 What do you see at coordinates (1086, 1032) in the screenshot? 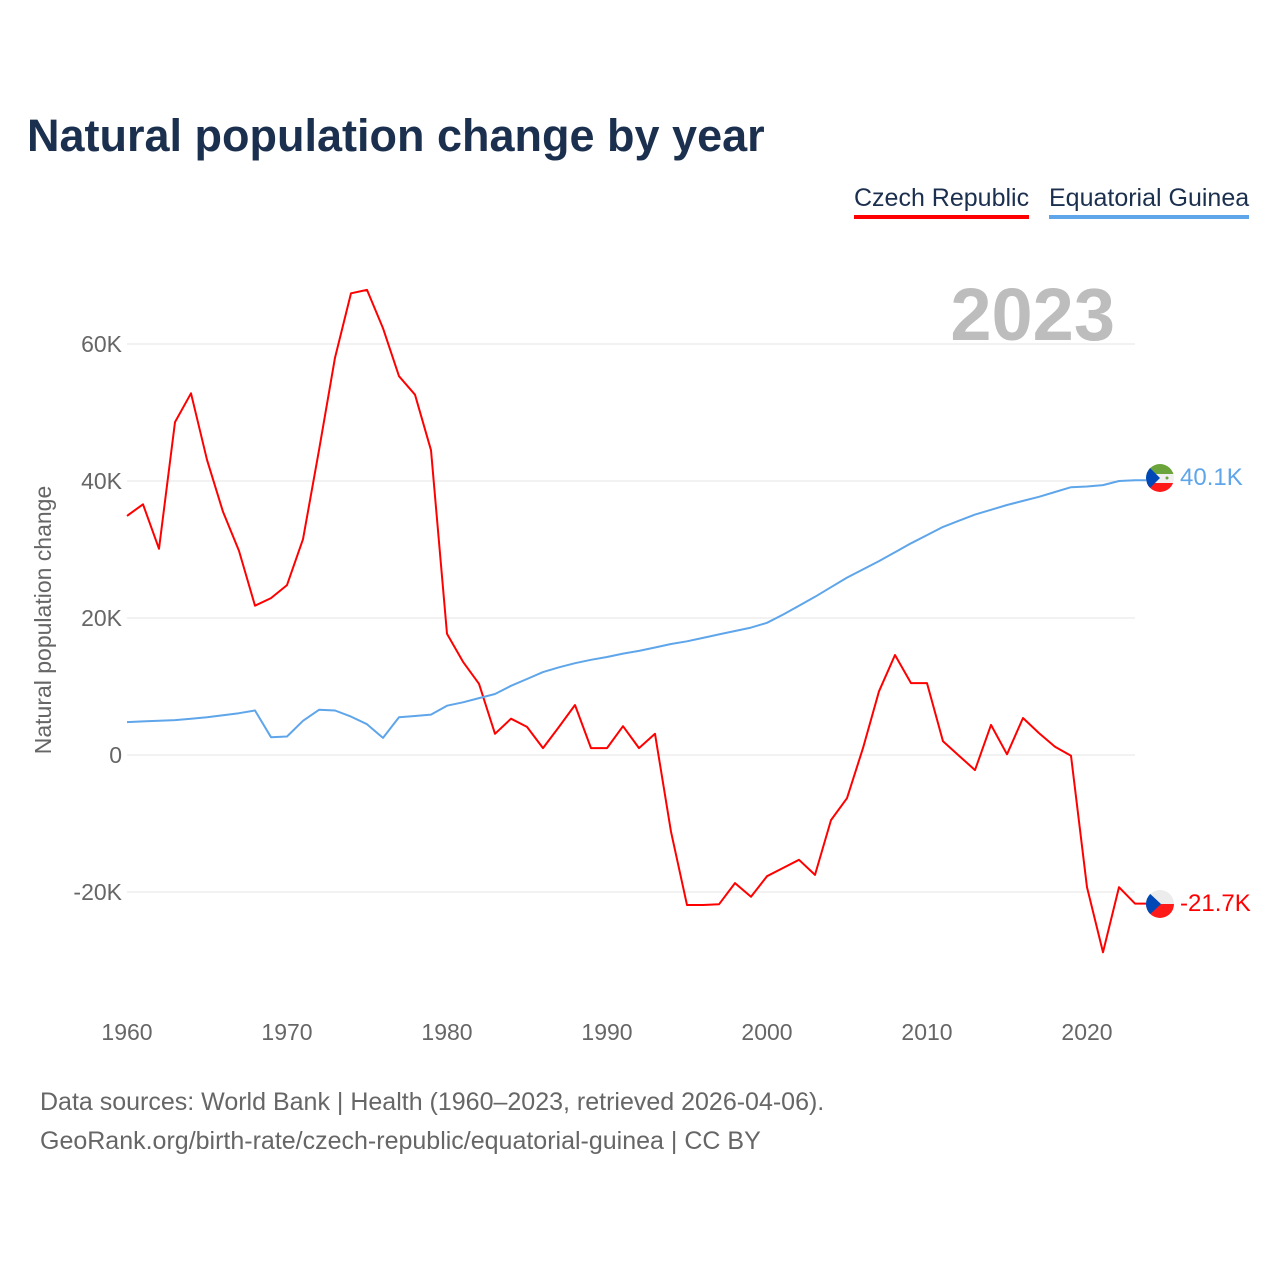
I see `x-tick-label: 2020` at bounding box center [1086, 1032].